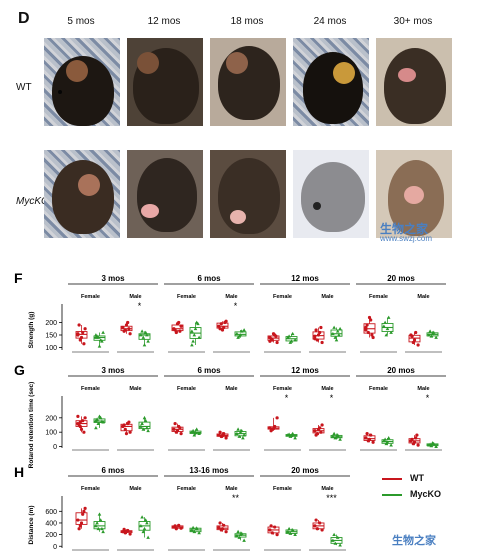 The width and height of the screenshot is (482, 556). Describe the element at coordinates (426, 494) in the screenshot. I see `legend-label-myc: MycKO` at that location.